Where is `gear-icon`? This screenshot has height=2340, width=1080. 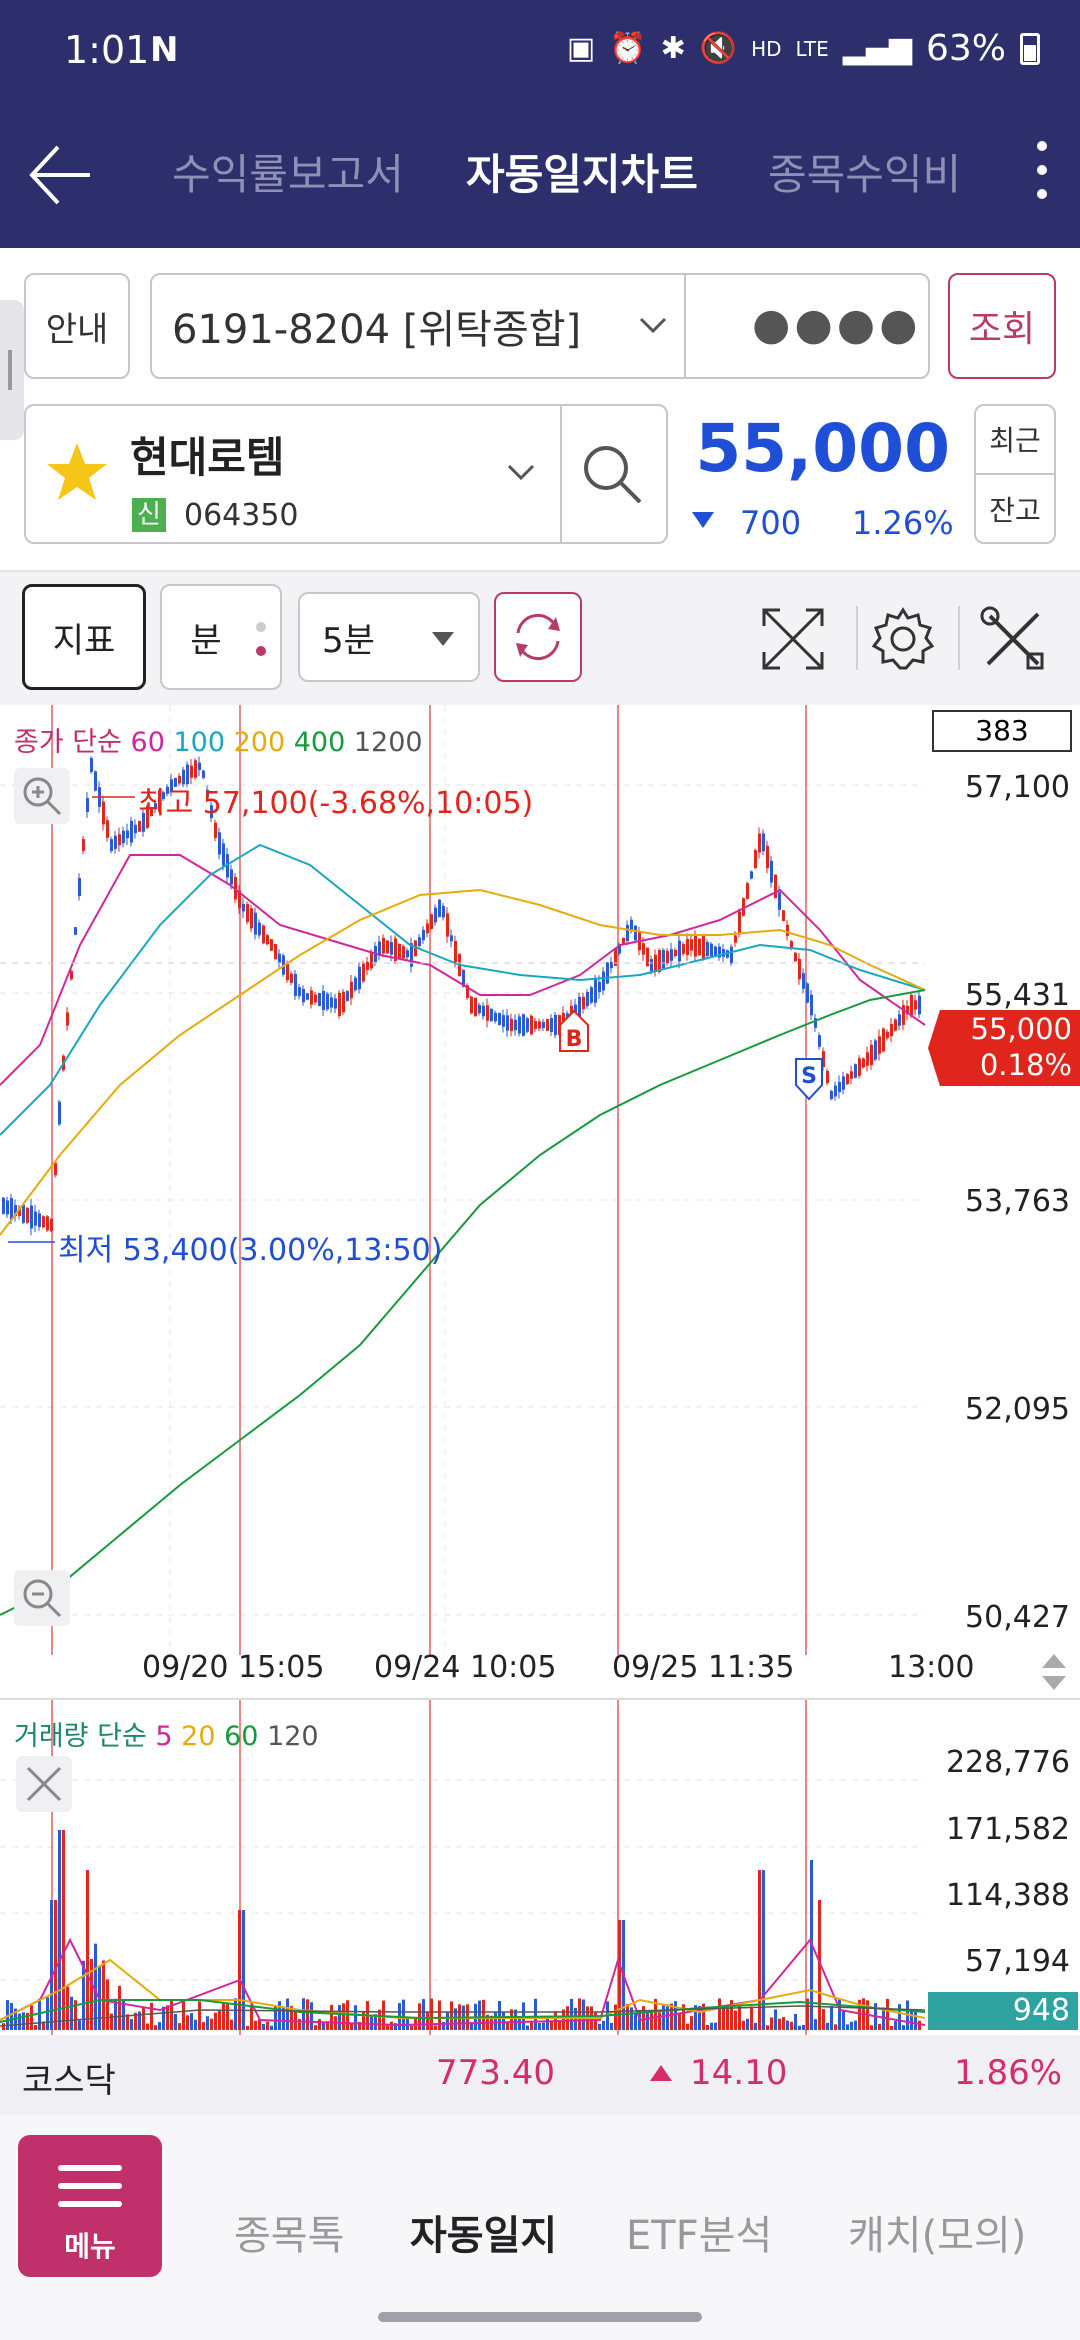
gear-icon is located at coordinates (903, 639).